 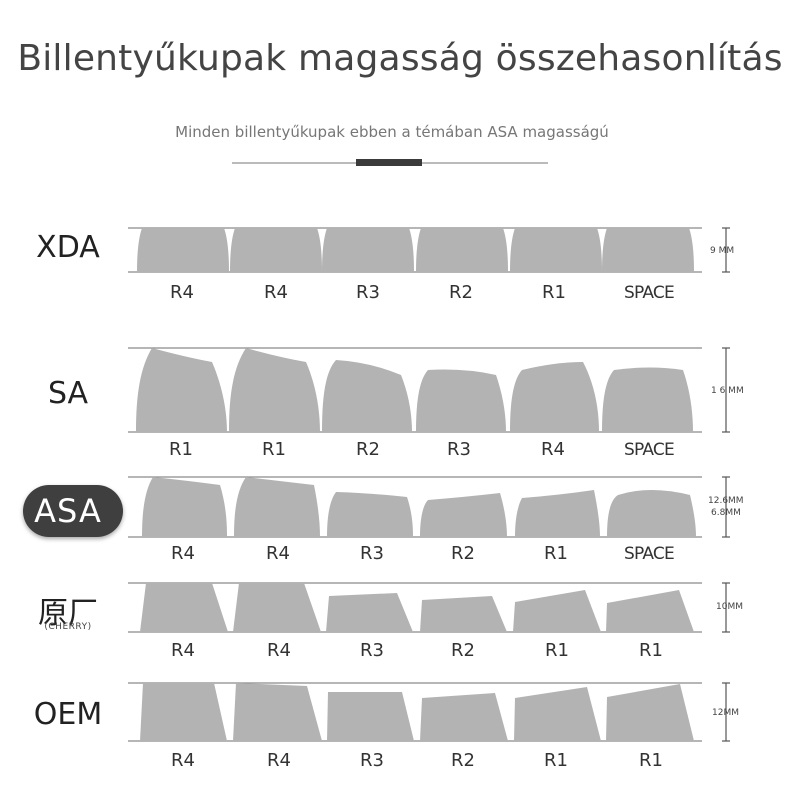 I want to click on sa-height-label: 1 6 MM, so click(x=727, y=391).